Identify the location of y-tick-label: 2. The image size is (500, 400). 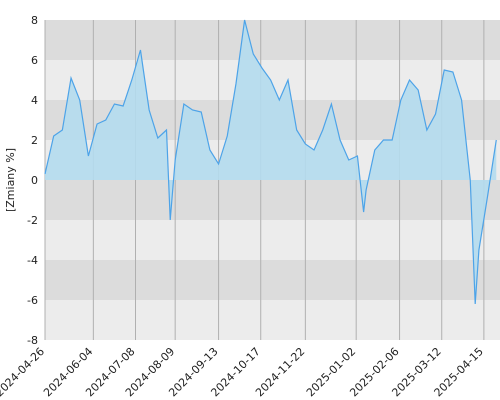
(34, 140).